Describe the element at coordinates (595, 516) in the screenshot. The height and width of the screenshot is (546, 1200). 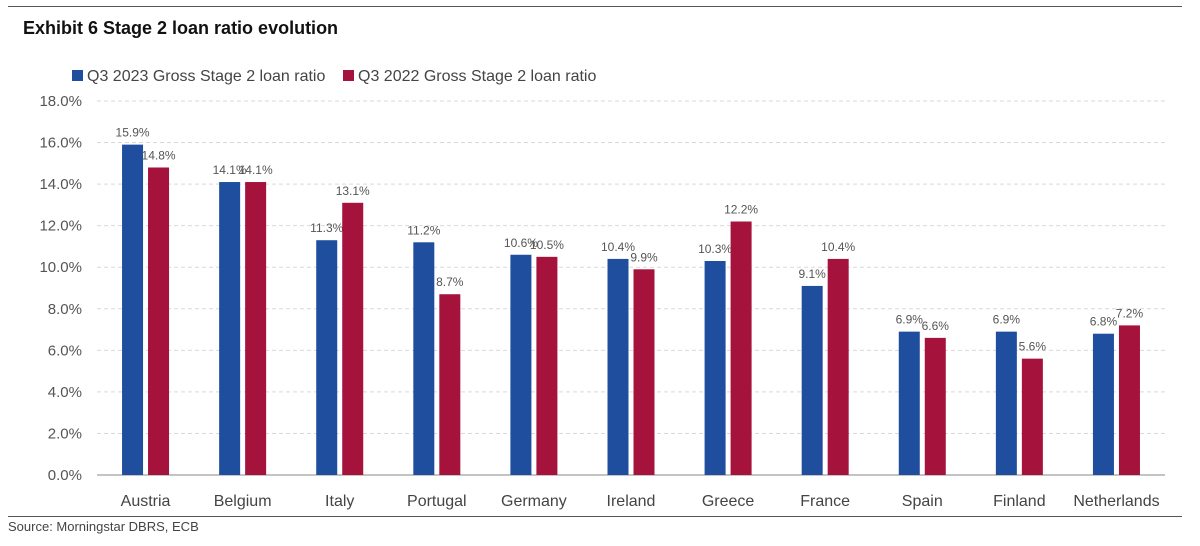
I see `bottom-rule` at that location.